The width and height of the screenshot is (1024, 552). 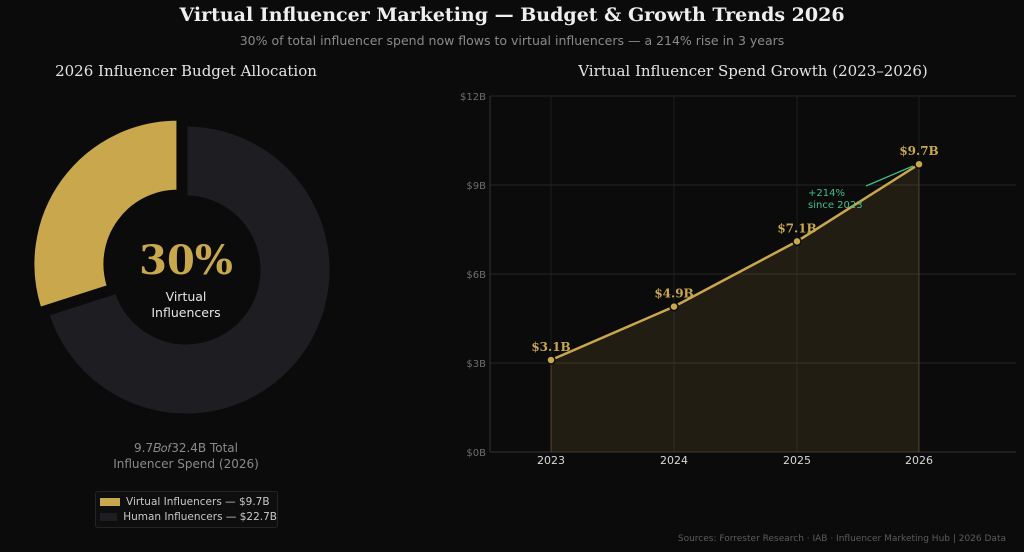 What do you see at coordinates (186, 71) in the screenshot?
I see `donut-chart-title: 2026 Influencer Budget Allocation` at bounding box center [186, 71].